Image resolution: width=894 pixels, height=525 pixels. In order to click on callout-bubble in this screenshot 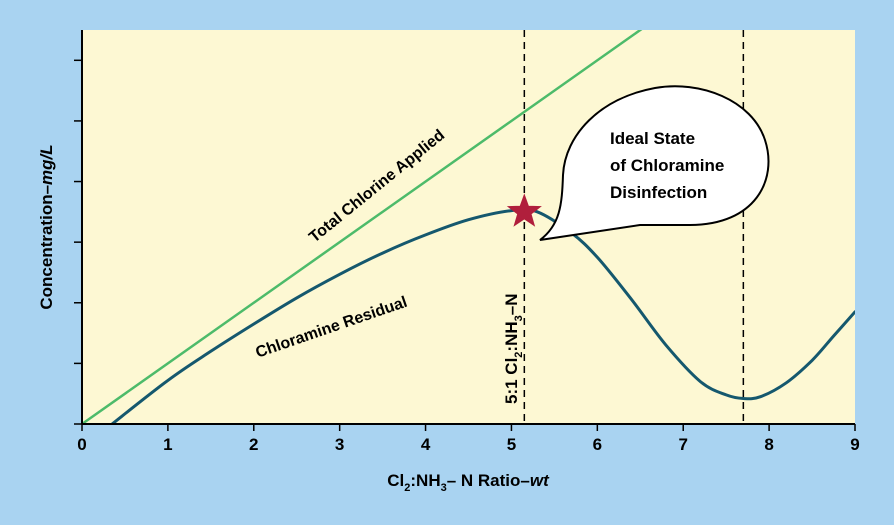, I will do `click(654, 163)`.